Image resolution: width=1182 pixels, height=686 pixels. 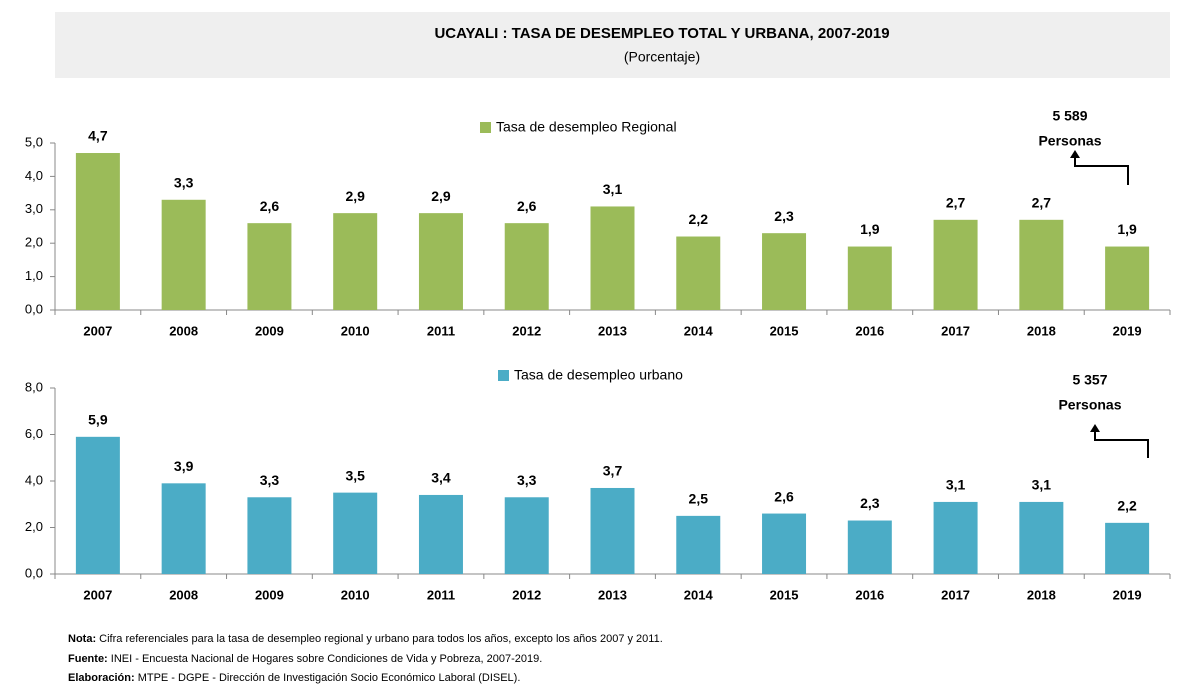 I want to click on note-label: Nota:, so click(x=82, y=639).